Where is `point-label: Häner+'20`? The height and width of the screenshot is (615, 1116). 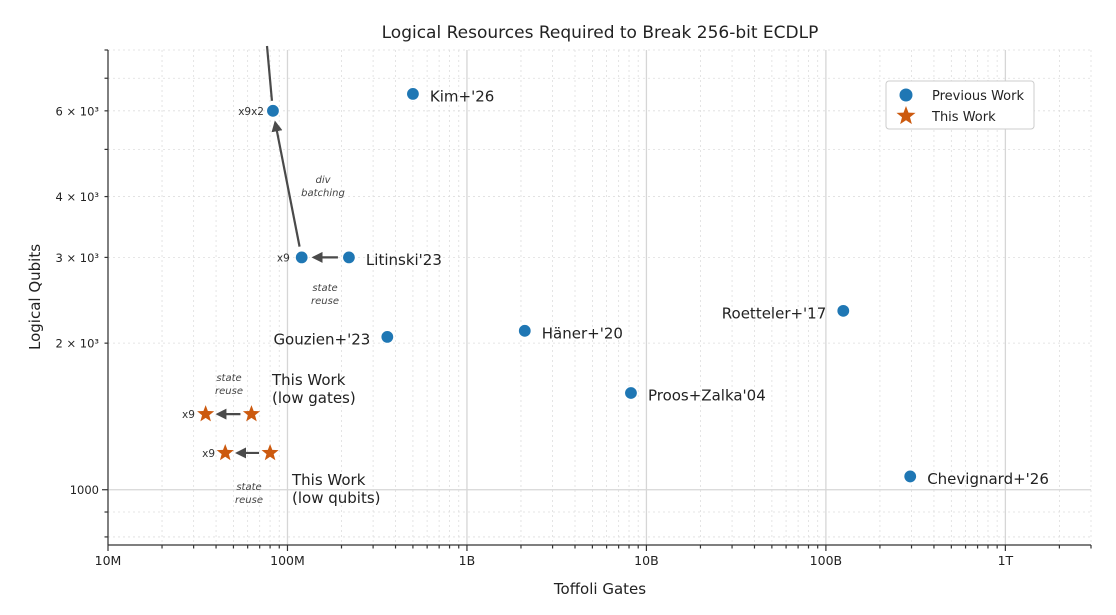 point-label: Häner+'20 is located at coordinates (582, 333).